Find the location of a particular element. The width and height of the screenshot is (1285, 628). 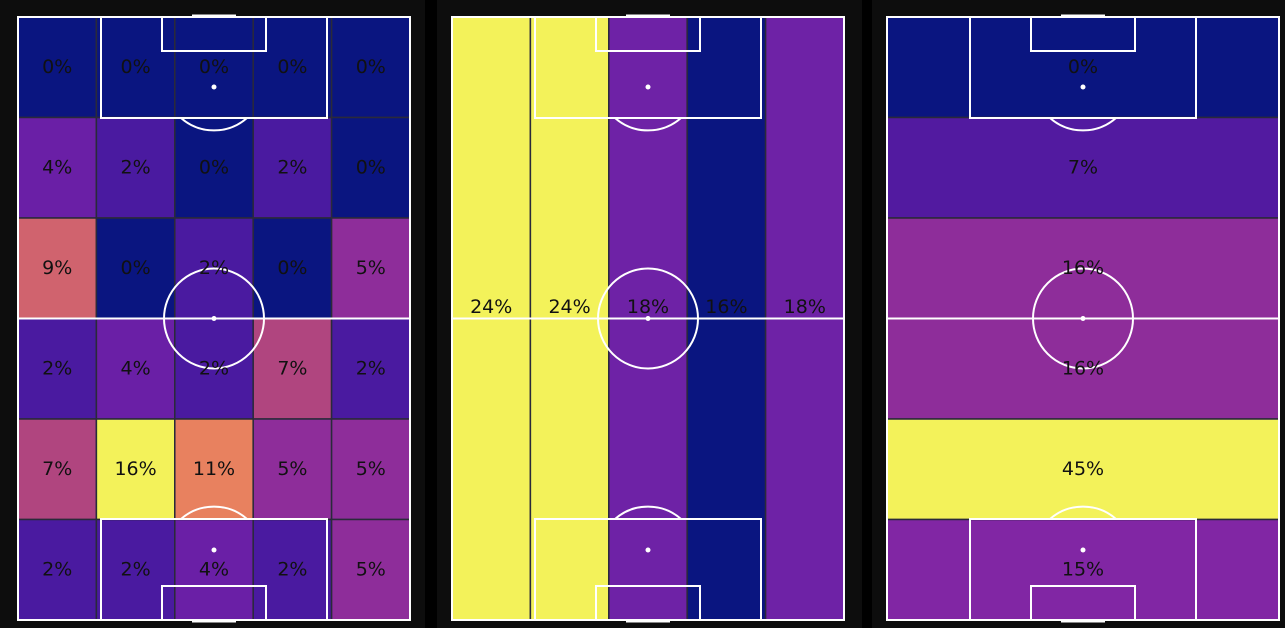

cell-label-r0-c4: 0% is located at coordinates (371, 67).